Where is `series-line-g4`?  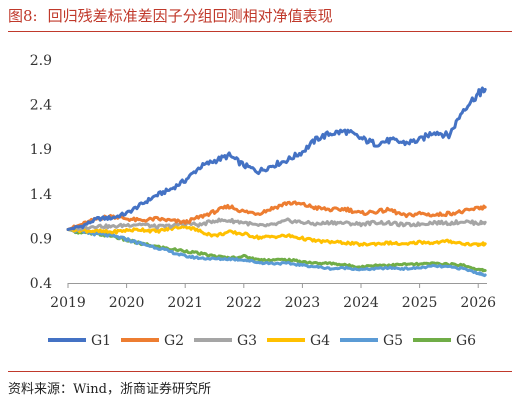
series-line-g4 is located at coordinates (276, 235).